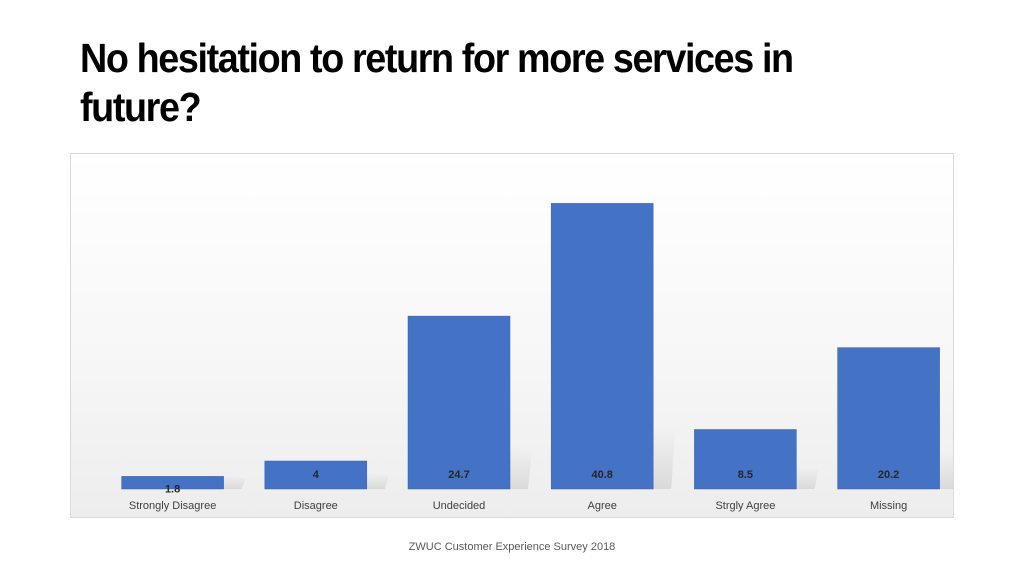  I want to click on category-label-missing: Missing, so click(888, 506).